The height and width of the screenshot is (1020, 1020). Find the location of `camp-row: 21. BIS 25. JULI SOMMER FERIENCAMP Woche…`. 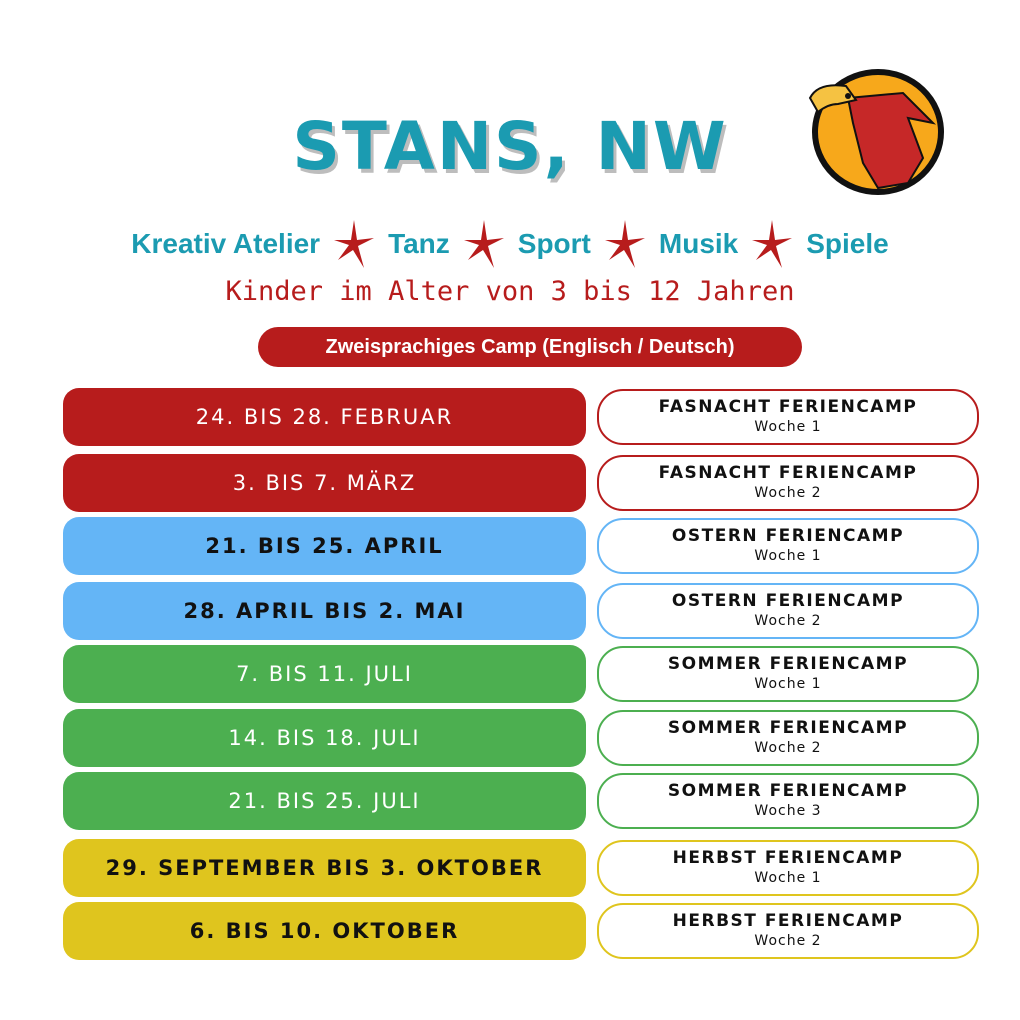

camp-row: 21. BIS 25. JULI SOMMER FERIENCAMP Woche… is located at coordinates (510, 801).